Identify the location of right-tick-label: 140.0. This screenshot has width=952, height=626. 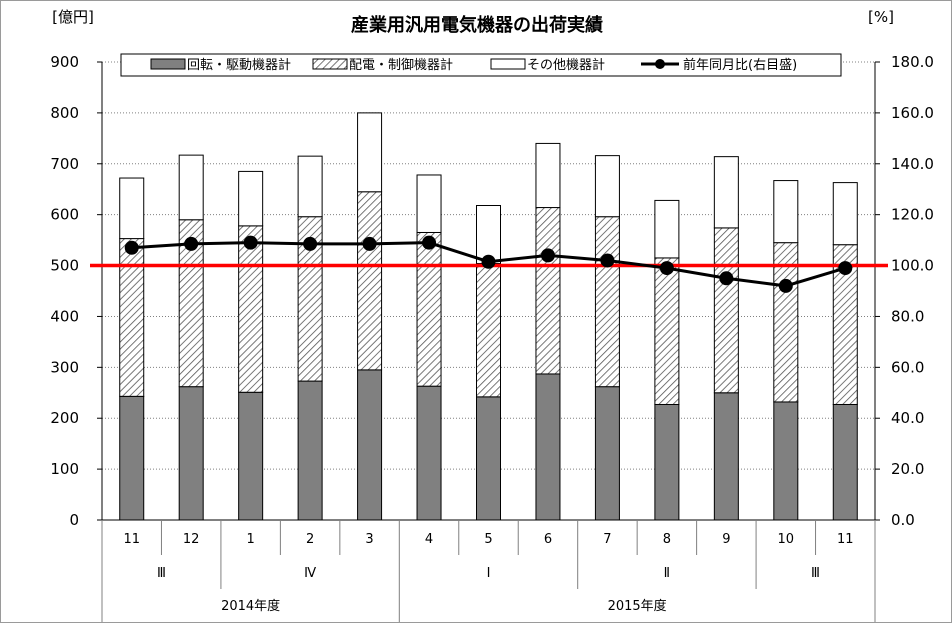
(912, 164).